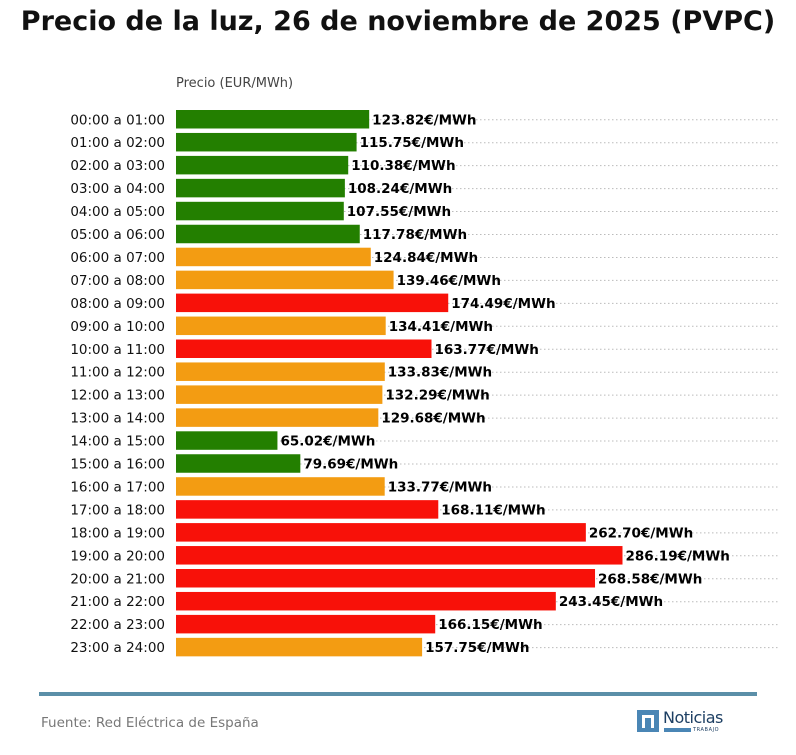  What do you see at coordinates (117, 442) in the screenshot?
I see `category-label: 14:00 a 15:00` at bounding box center [117, 442].